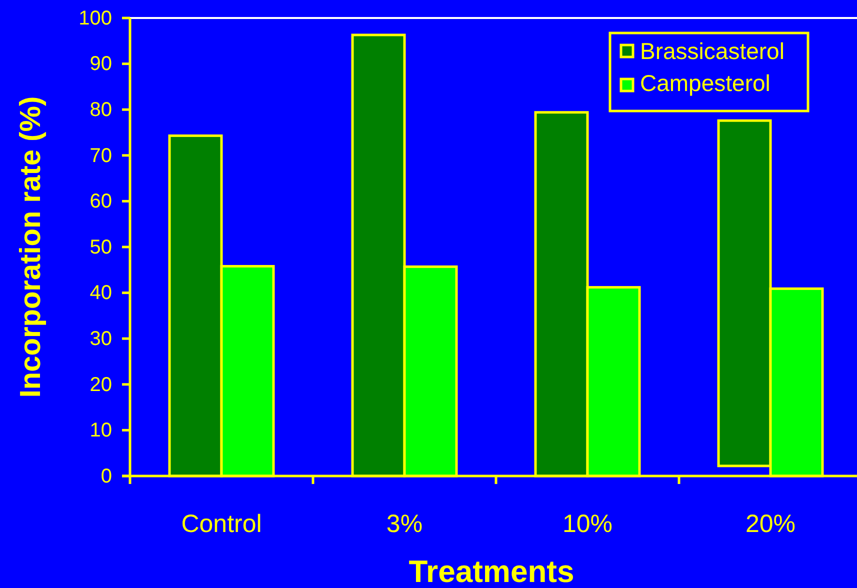 This screenshot has width=857, height=588. I want to click on y-tick-label: 0, so click(106, 476).